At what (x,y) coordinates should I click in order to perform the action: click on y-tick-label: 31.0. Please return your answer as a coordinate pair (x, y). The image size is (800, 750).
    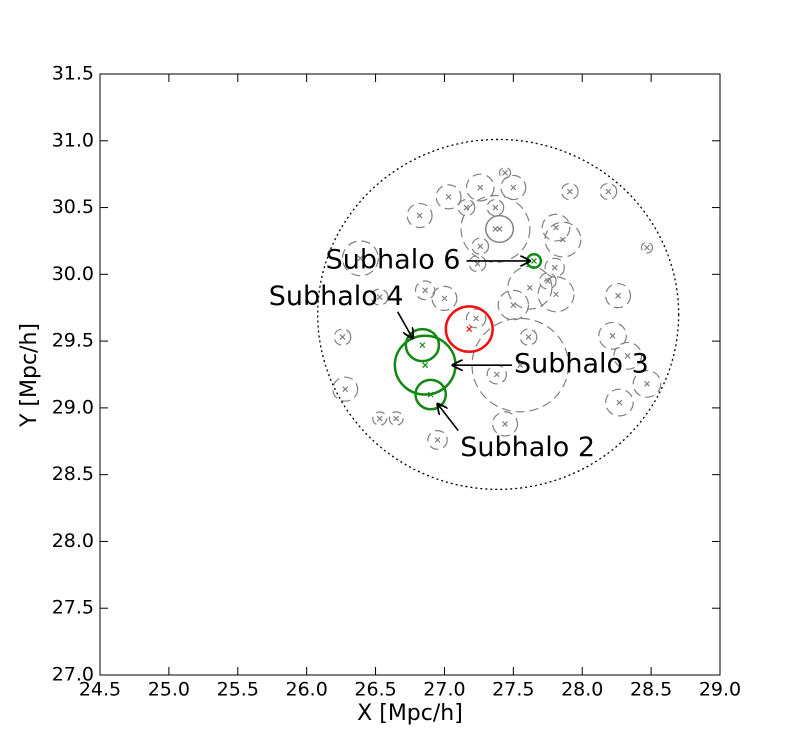
    Looking at the image, I should click on (73, 140).